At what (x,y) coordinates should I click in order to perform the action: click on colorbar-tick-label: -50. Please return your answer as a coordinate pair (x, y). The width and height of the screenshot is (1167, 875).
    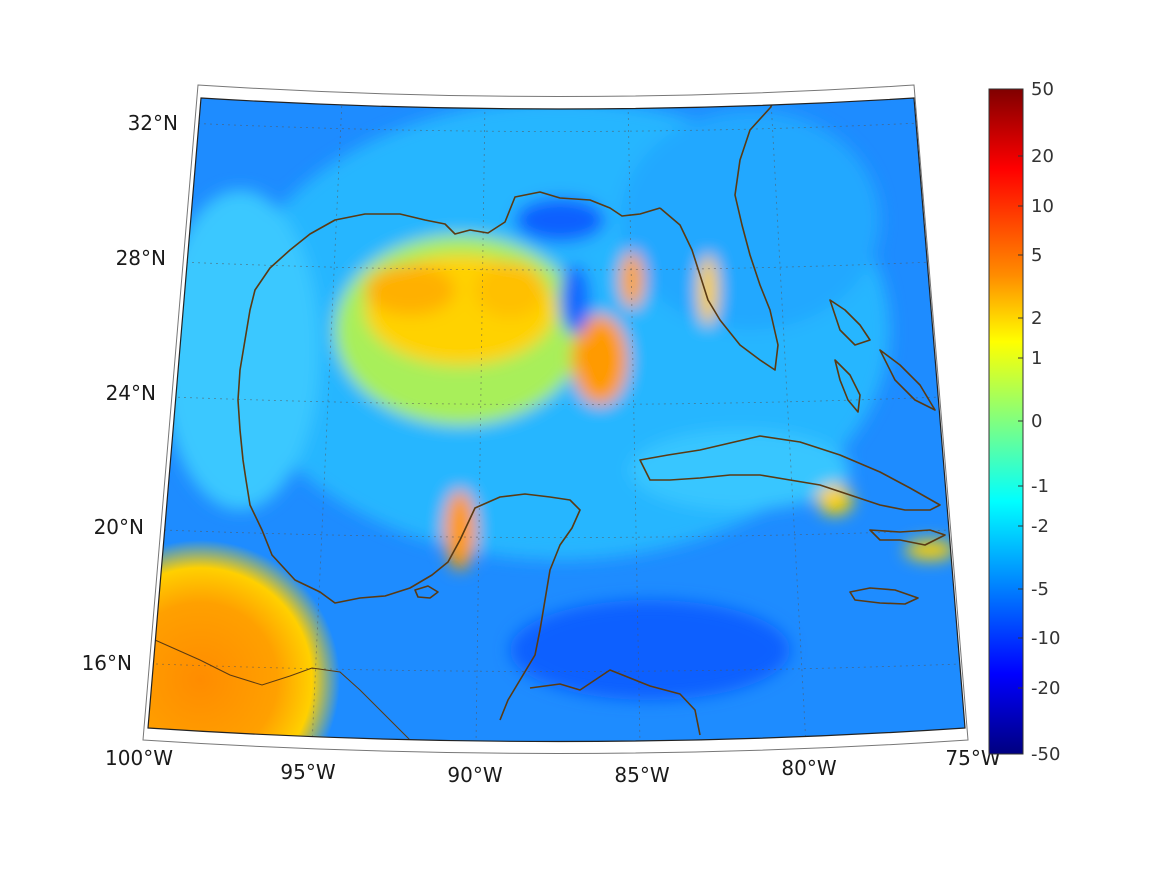
    Looking at the image, I should click on (1045, 754).